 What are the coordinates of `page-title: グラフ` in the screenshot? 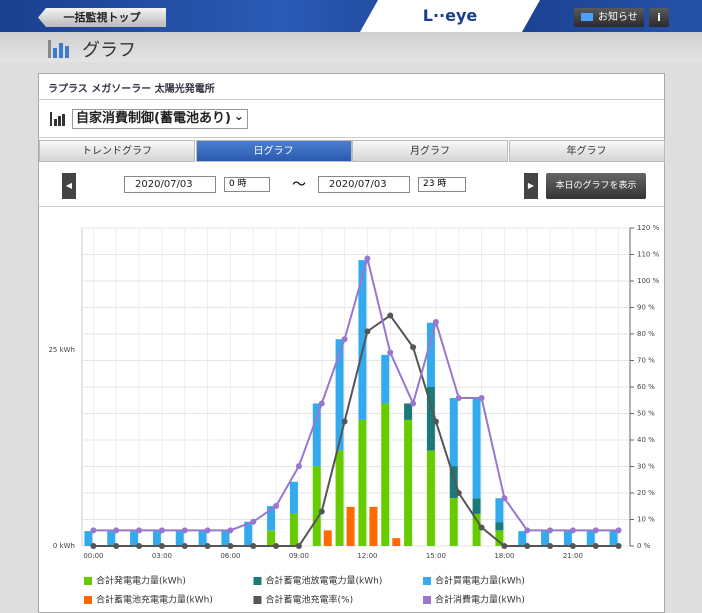 It's located at (109, 50).